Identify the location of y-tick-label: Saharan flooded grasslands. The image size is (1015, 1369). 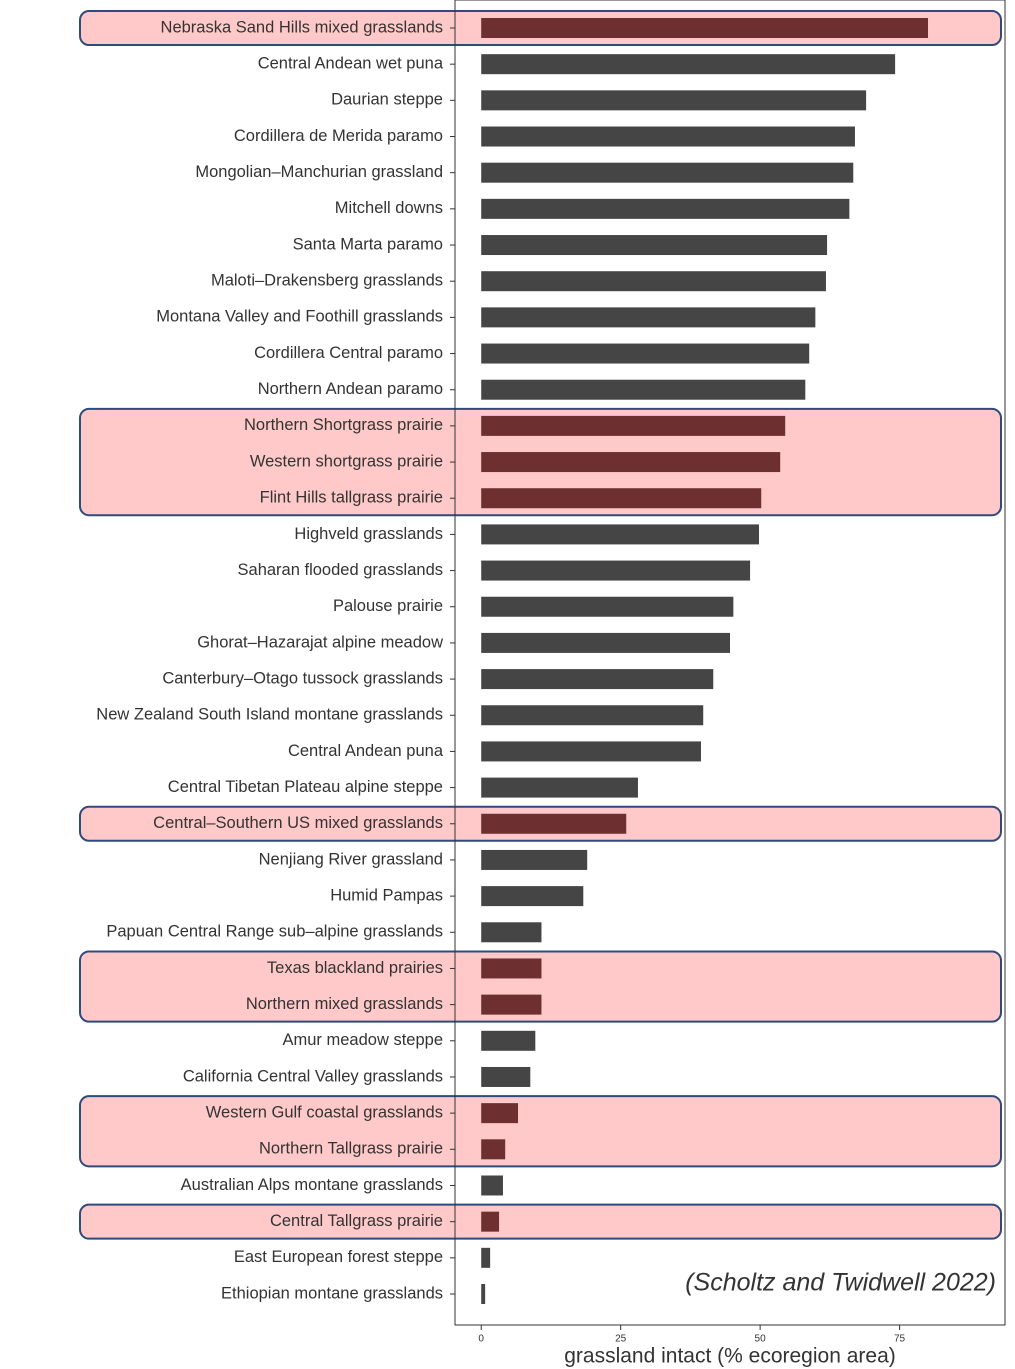
(340, 570).